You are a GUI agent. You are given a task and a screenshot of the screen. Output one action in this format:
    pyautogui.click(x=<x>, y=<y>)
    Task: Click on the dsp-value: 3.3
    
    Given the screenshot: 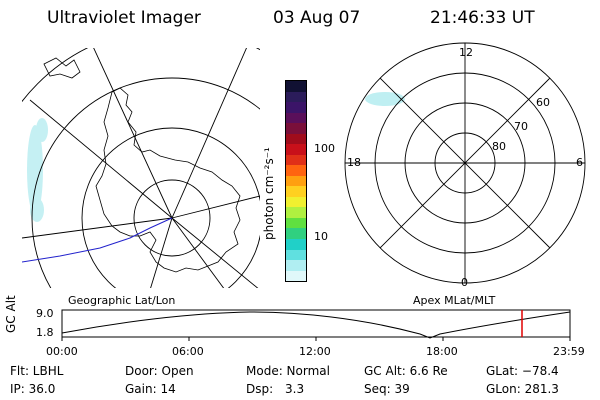 What is the action you would take?
    pyautogui.click(x=295, y=389)
    